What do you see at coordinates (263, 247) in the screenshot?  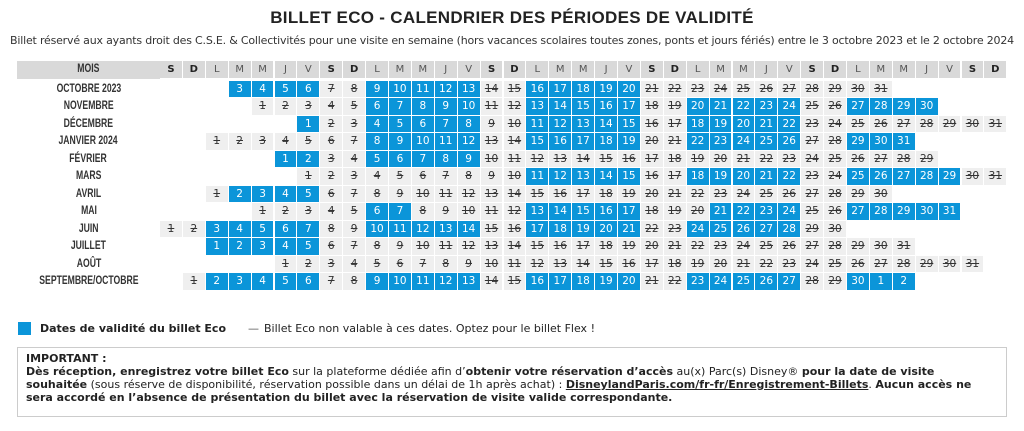 I see `valid-day: 3` at bounding box center [263, 247].